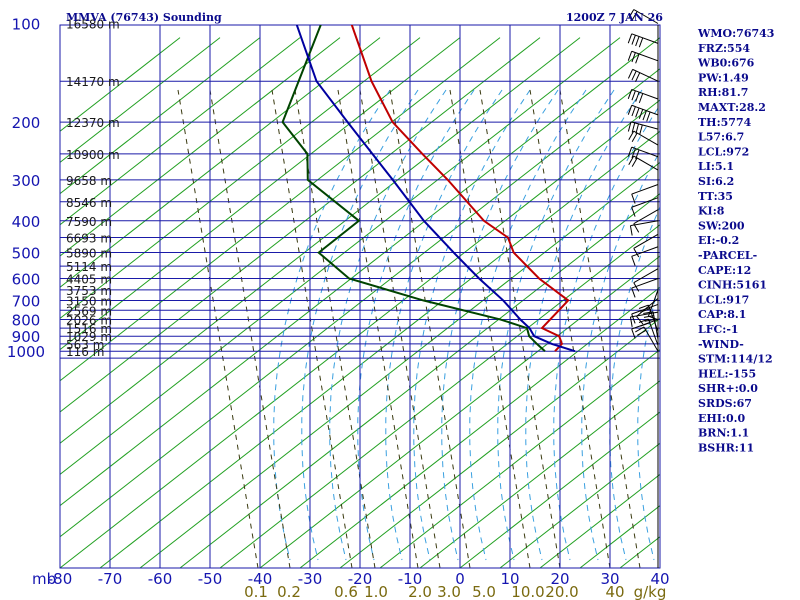  Describe the element at coordinates (89, 222) in the screenshot. I see `height-label: 7590 m` at that location.